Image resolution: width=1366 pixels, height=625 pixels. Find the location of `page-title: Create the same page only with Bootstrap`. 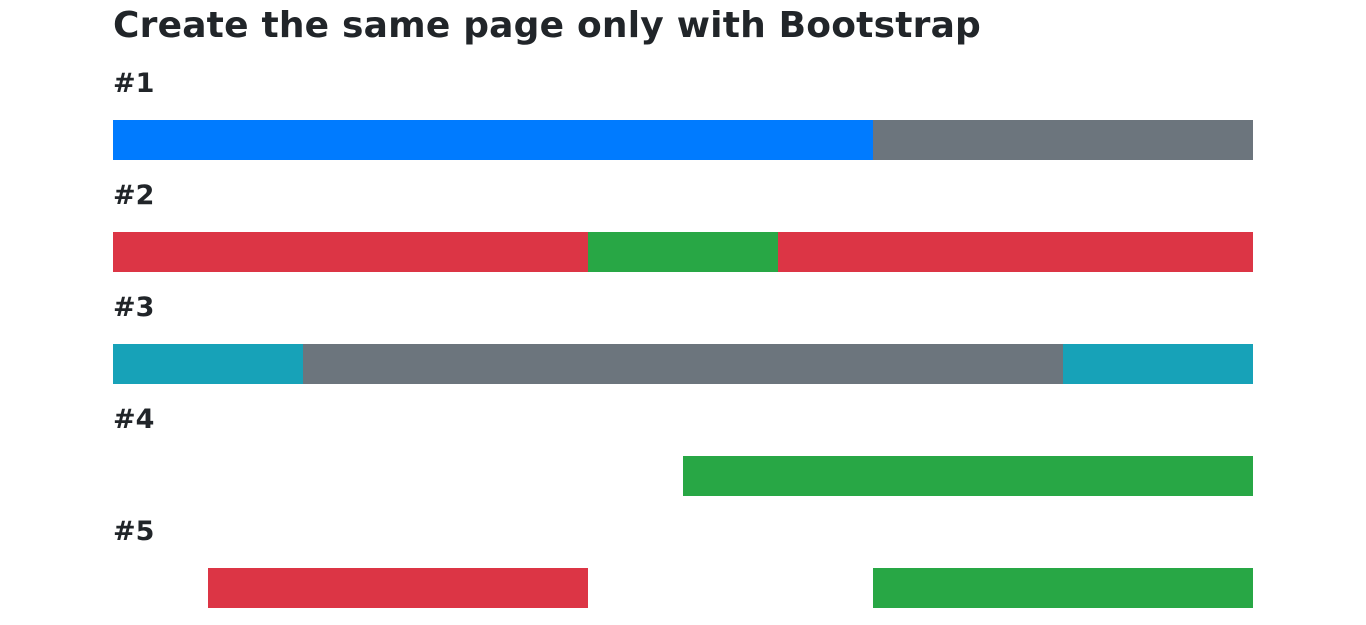

page-title: Create the same page only with Bootstrap is located at coordinates (547, 25).